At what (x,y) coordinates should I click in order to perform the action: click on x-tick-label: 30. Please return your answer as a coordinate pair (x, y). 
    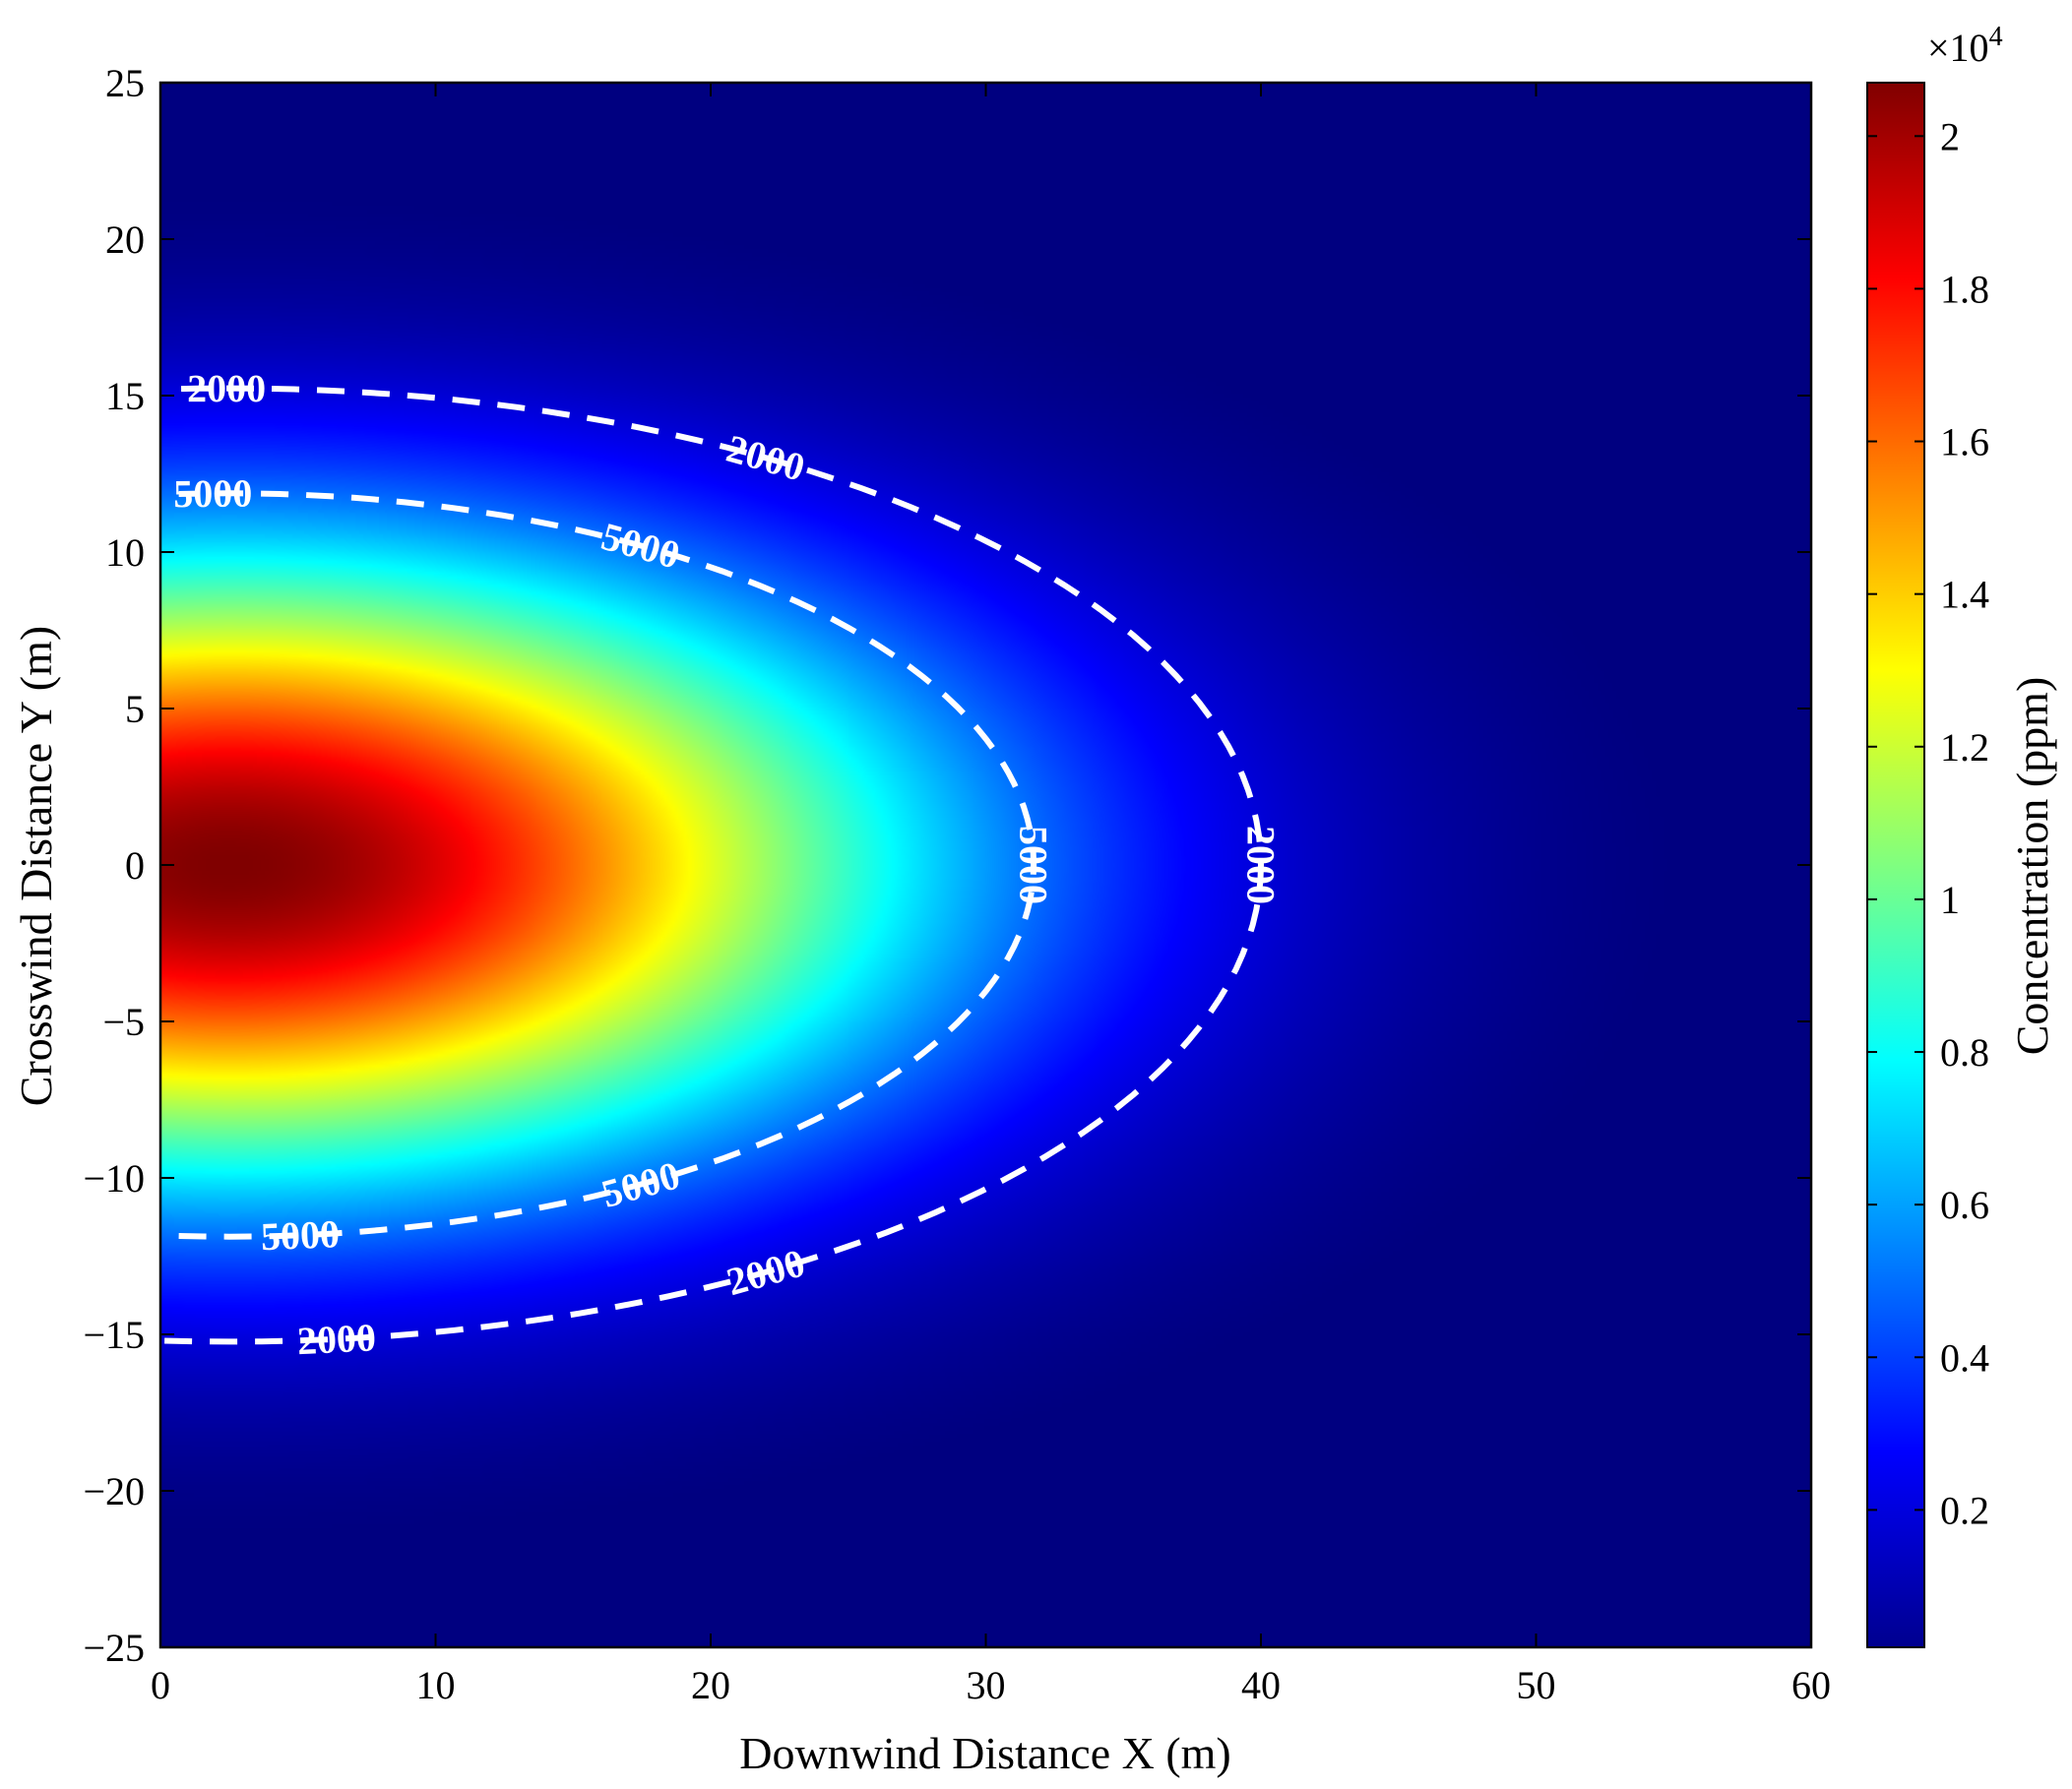
    Looking at the image, I should click on (987, 1685).